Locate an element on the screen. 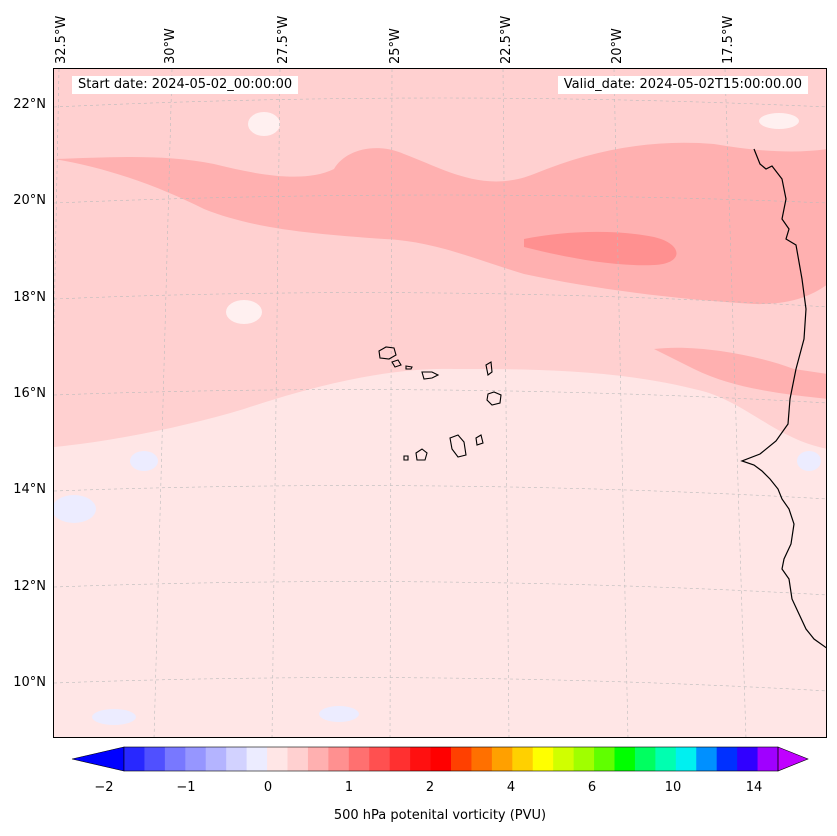 The height and width of the screenshot is (836, 837). lon-label-30w: 30°W is located at coordinates (170, 46).